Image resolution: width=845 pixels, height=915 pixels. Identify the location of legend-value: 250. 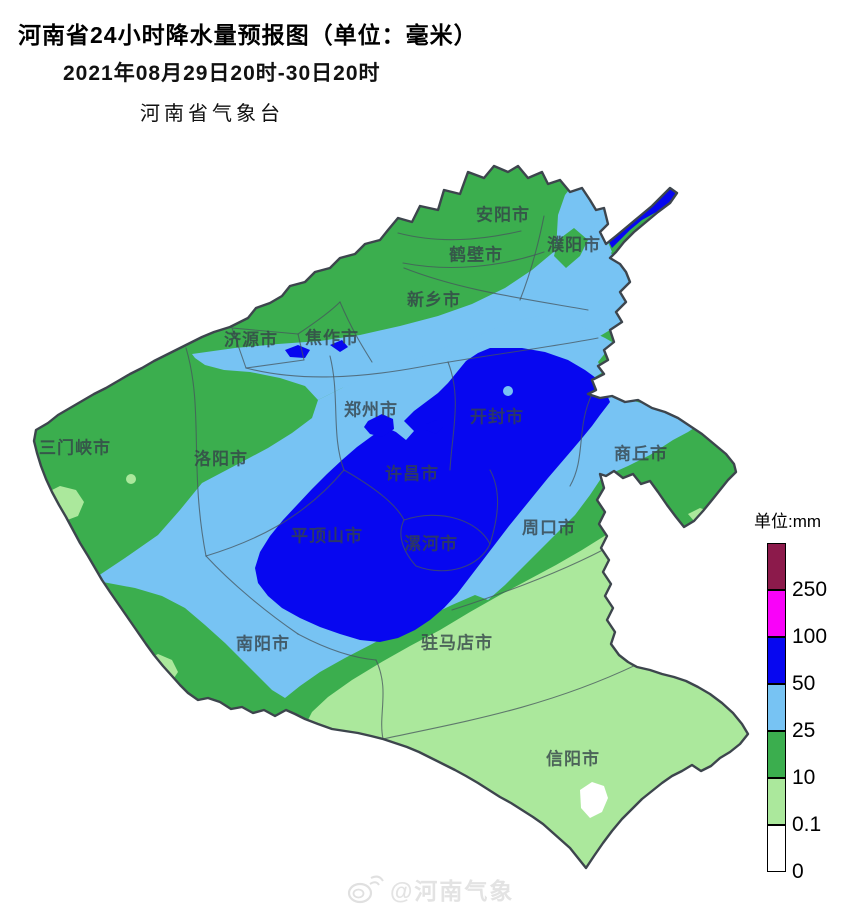
(810, 589).